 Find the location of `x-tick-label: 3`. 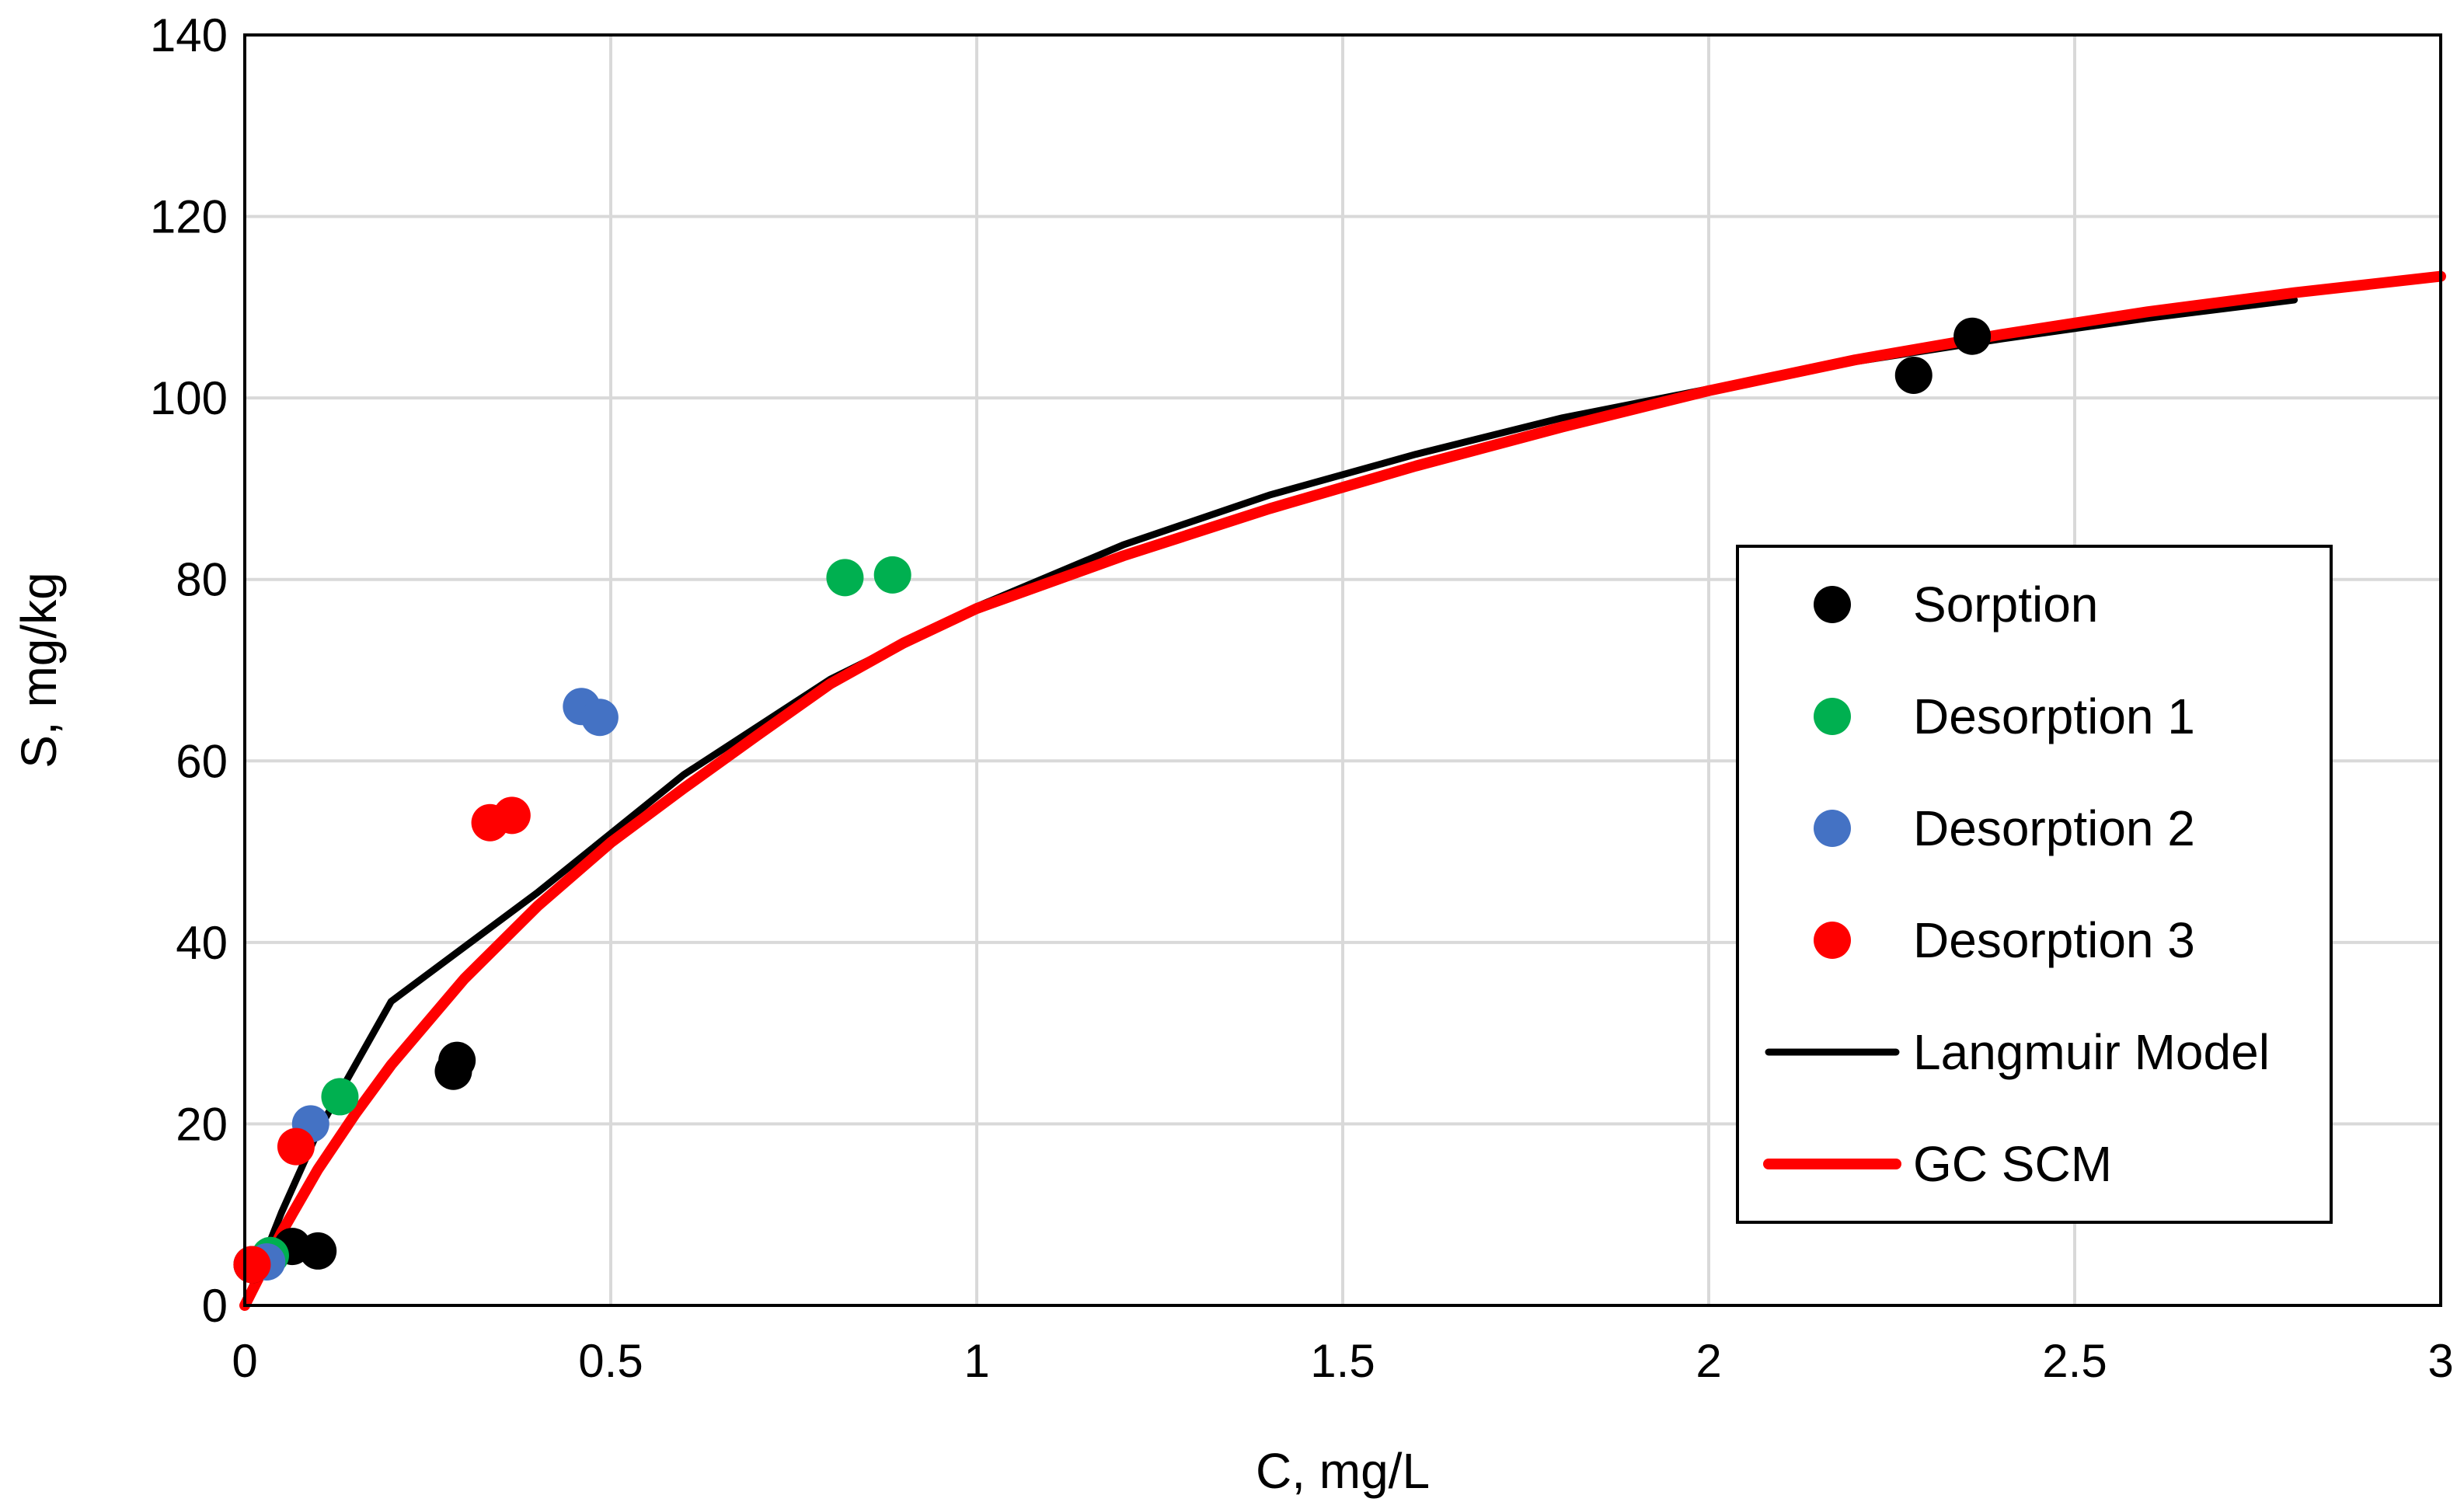

x-tick-label: 3 is located at coordinates (2440, 1361).